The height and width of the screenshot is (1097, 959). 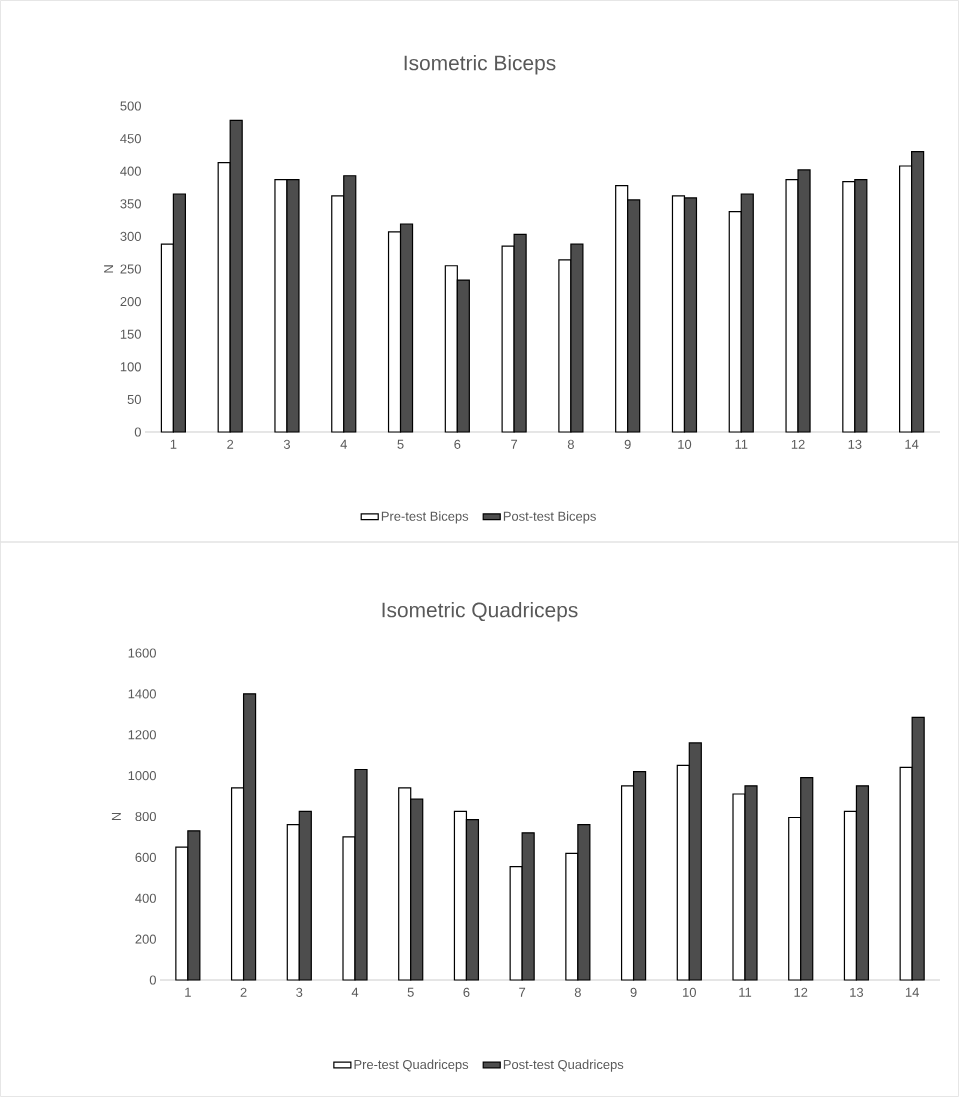 What do you see at coordinates (549, 517) in the screenshot?
I see `legend-label: Post-test Biceps` at bounding box center [549, 517].